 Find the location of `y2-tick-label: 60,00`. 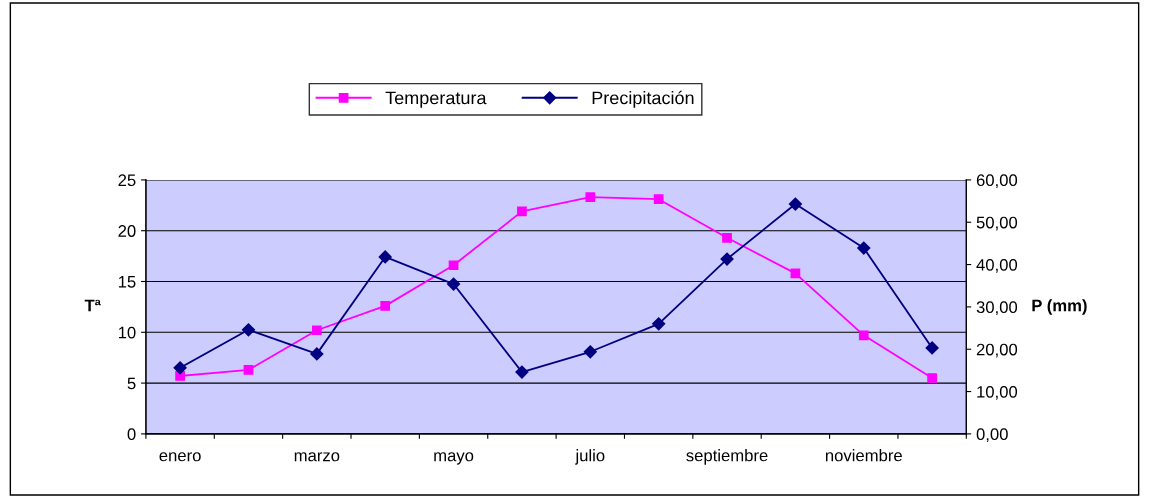

y2-tick-label: 60,00 is located at coordinates (997, 181).